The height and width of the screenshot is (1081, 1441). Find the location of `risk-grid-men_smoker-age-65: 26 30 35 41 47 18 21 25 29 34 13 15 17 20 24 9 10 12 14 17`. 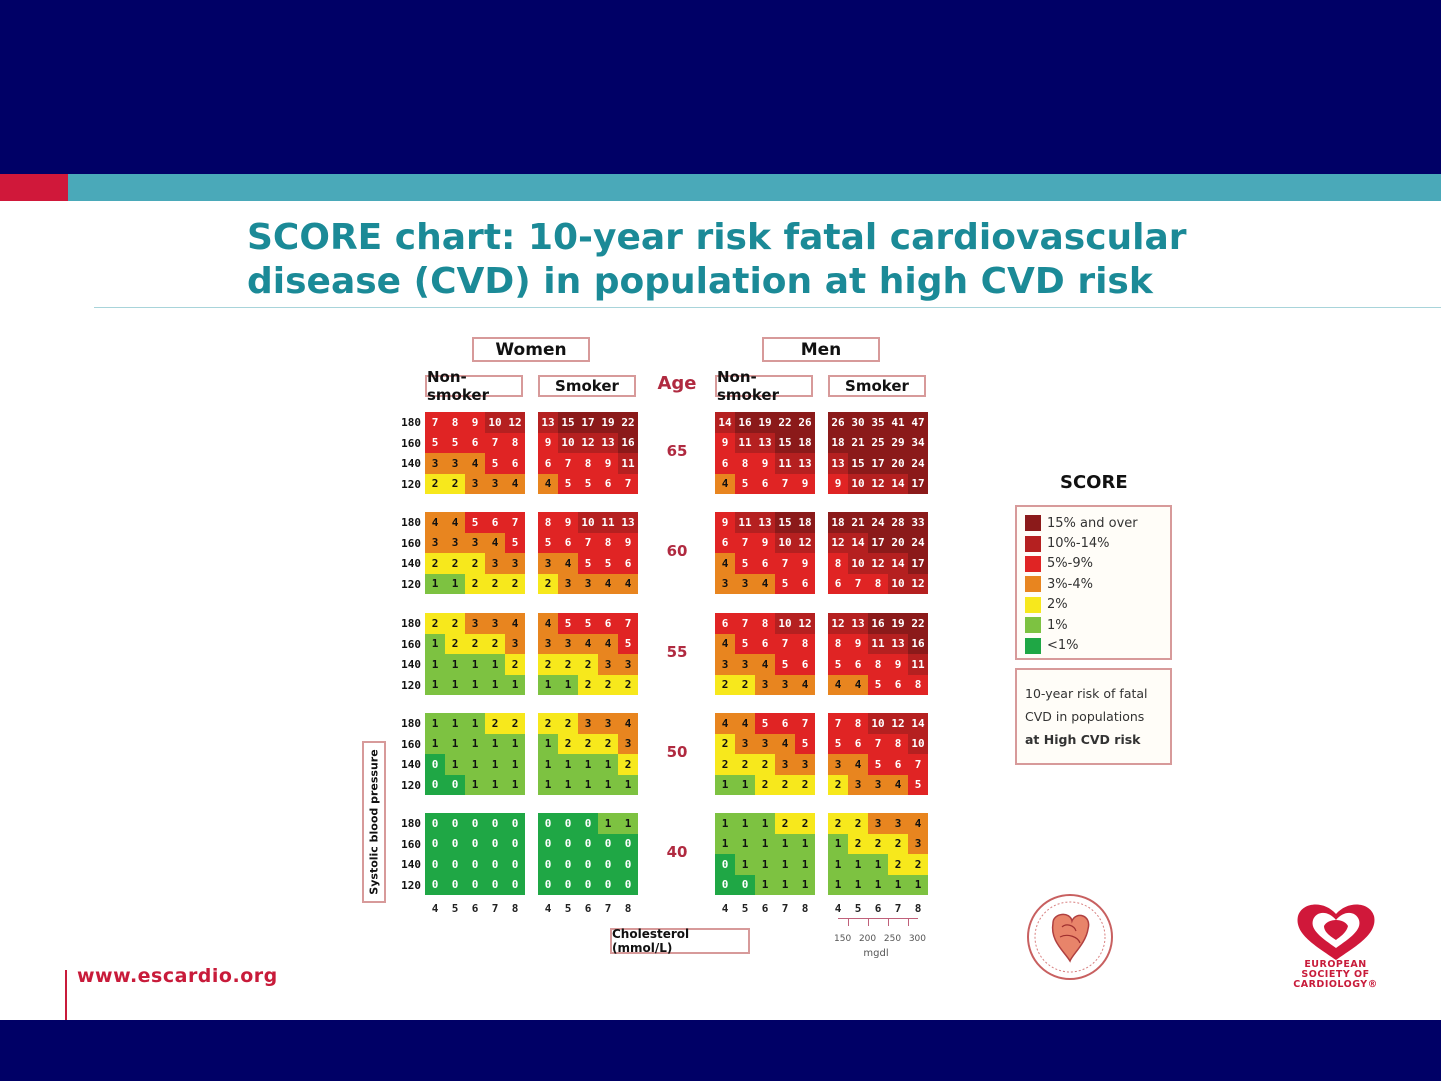

risk-grid-men_smoker-age-65: 26 30 35 41 47 18 21 25 29 34 13 15 17 20 24 9 10 12 14 17 is located at coordinates (878, 453).